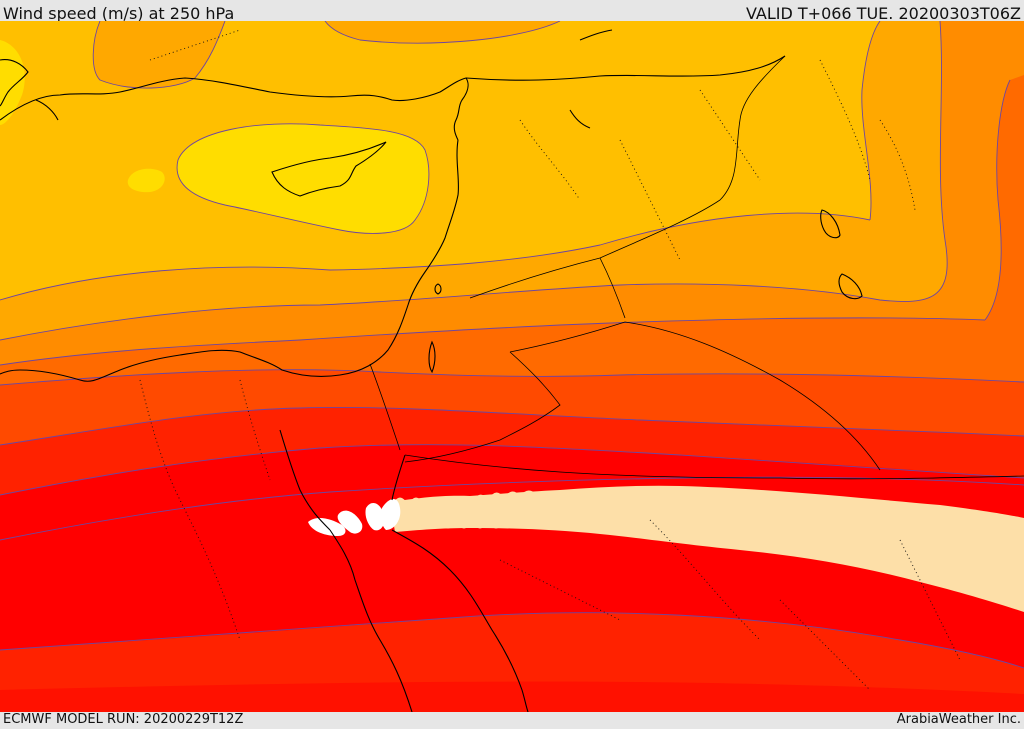  What do you see at coordinates (707, 548) in the screenshot?
I see `band-peach-jetcore` at bounding box center [707, 548].